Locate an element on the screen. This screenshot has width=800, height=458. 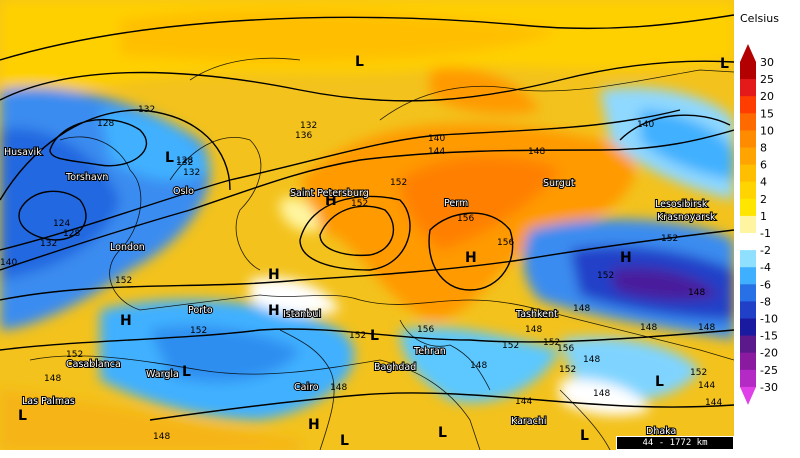
legend-tick-label: 10 is located at coordinates (767, 130).